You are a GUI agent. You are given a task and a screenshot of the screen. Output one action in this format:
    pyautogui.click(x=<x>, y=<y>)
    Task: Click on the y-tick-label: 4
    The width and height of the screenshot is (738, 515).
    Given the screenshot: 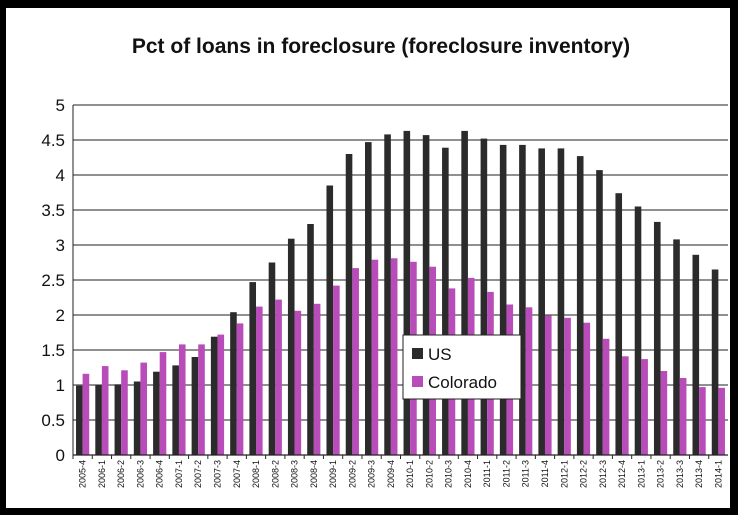 What is the action you would take?
    pyautogui.click(x=60, y=175)
    